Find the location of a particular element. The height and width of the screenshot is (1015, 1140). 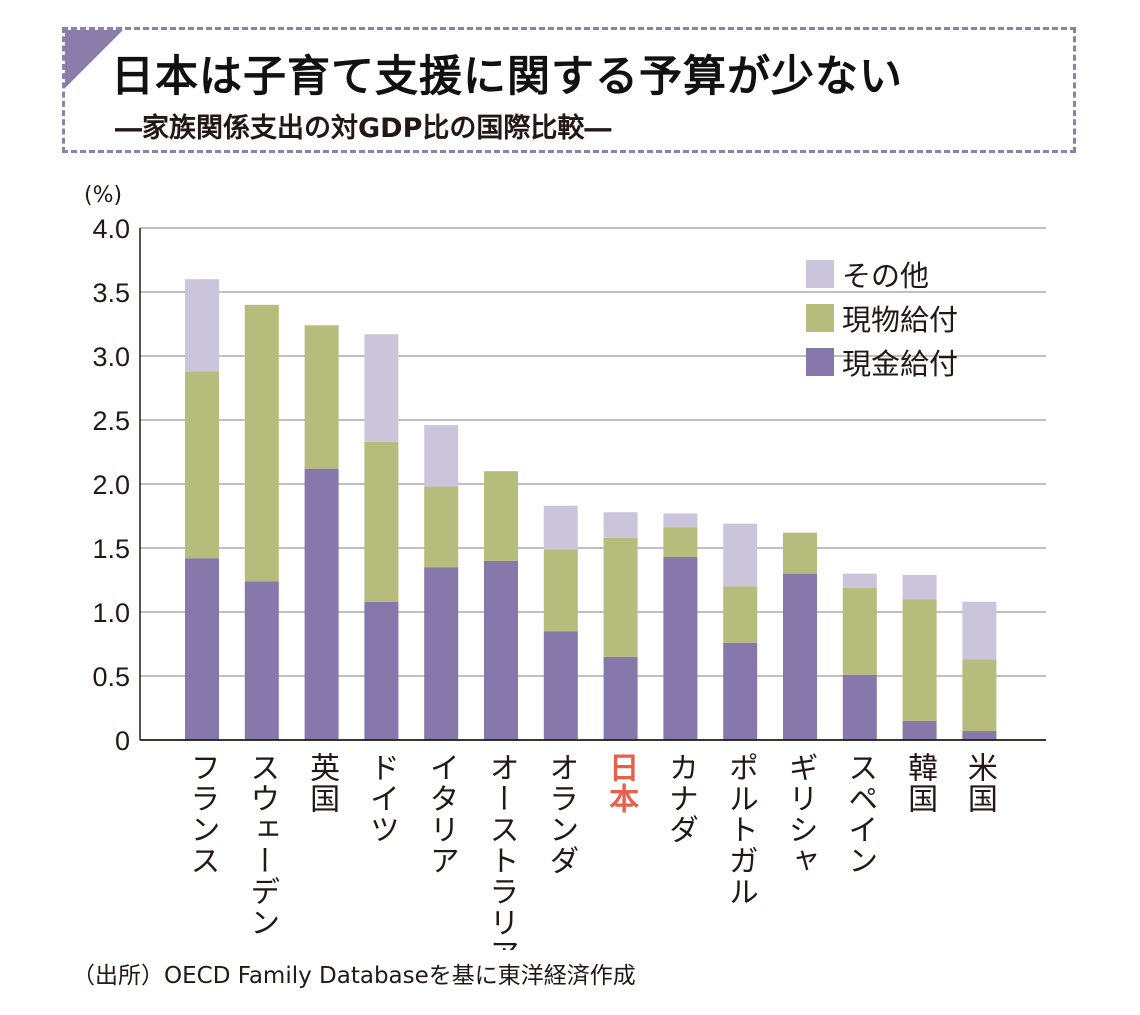

y-tick-label: 3.0 is located at coordinates (111, 357).